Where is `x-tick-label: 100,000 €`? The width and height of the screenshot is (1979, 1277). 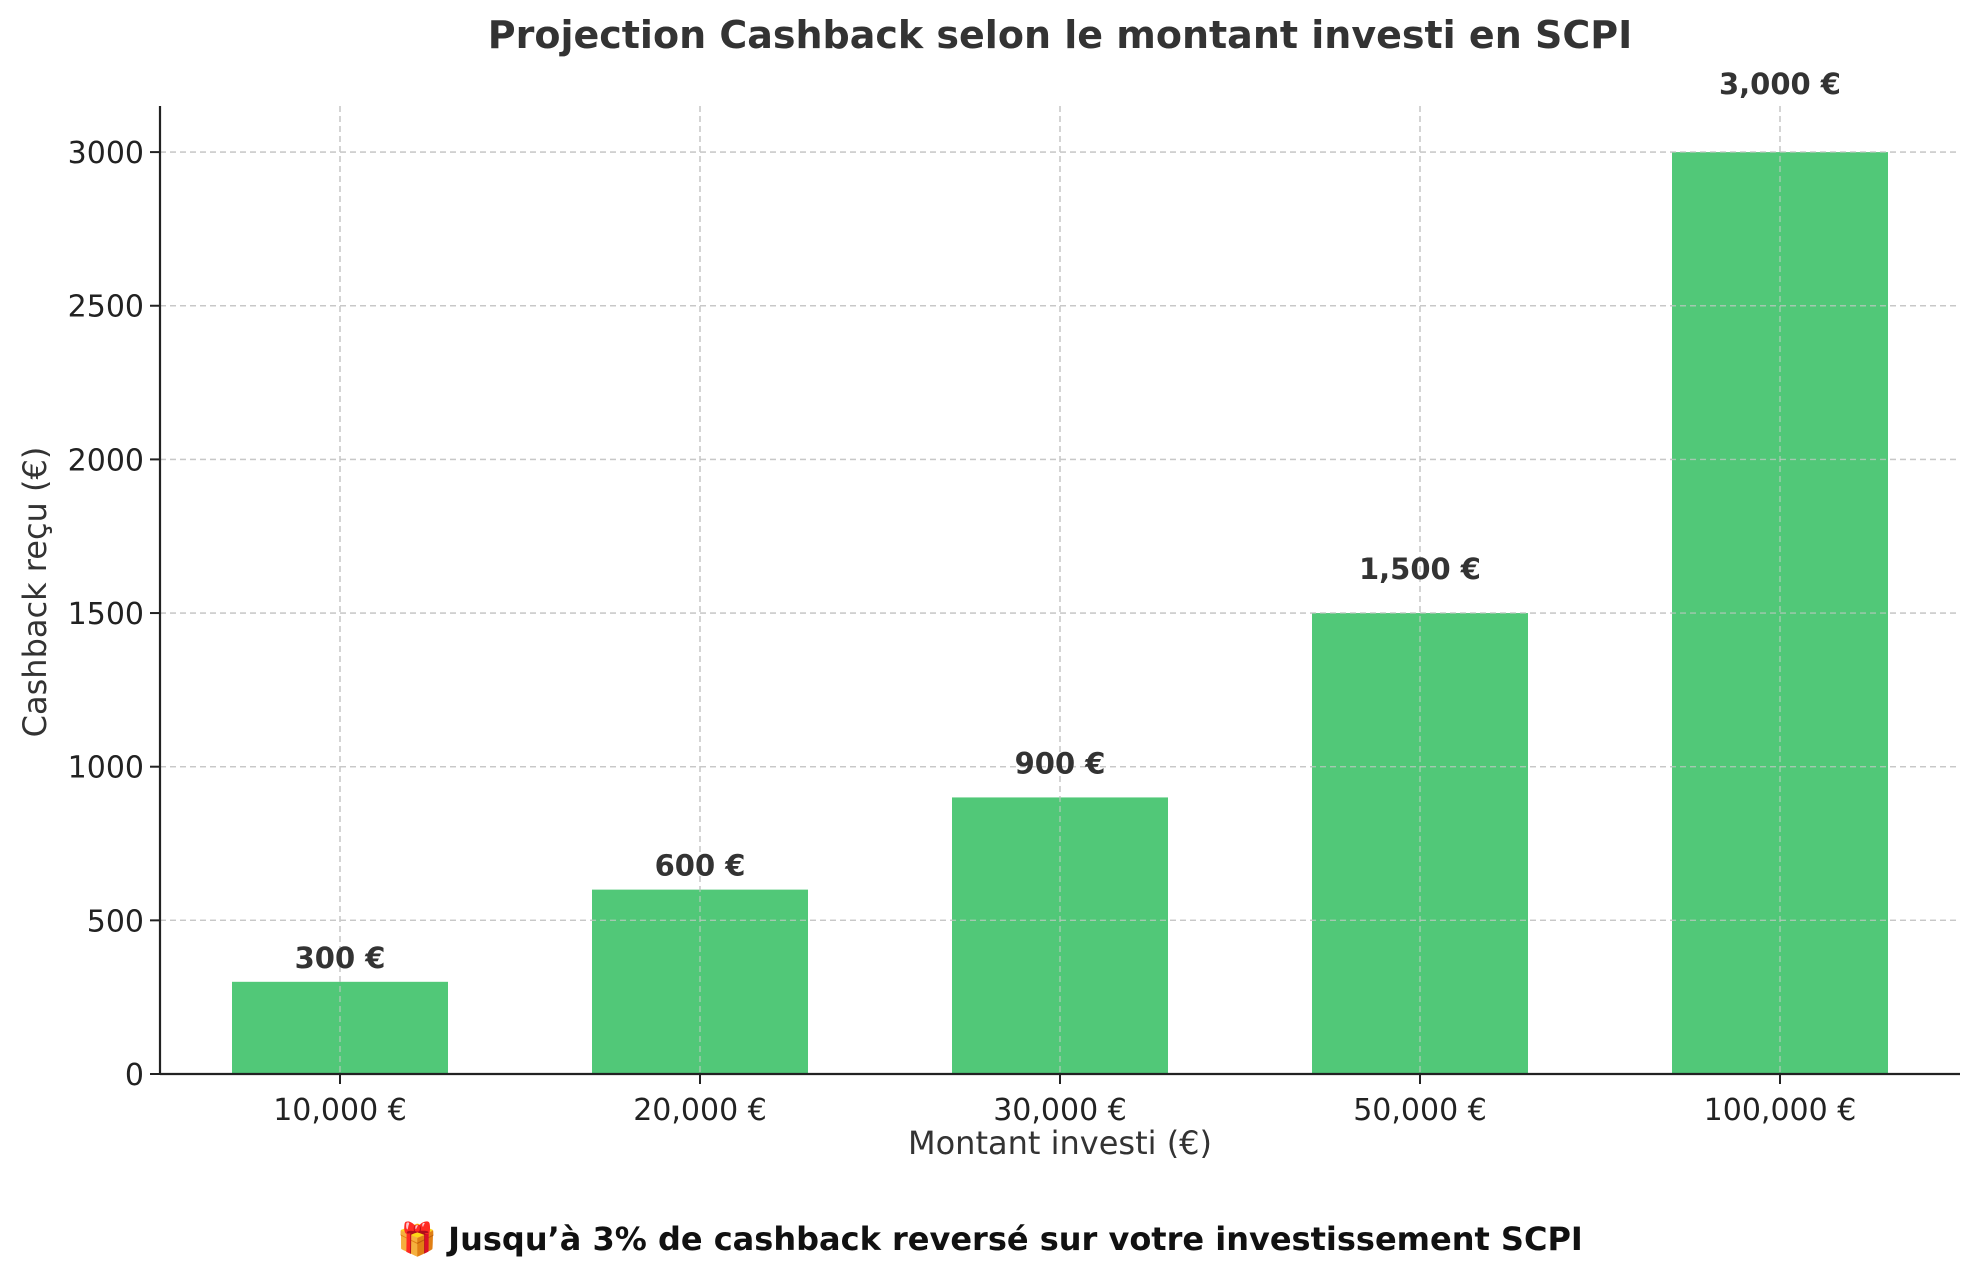
x-tick-label: 100,000 € is located at coordinates (1780, 1110).